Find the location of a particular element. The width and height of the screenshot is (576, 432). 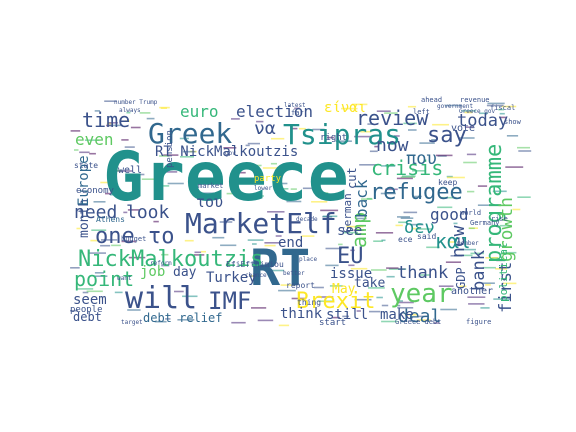

cloud-word: world is located at coordinates (470, 213).